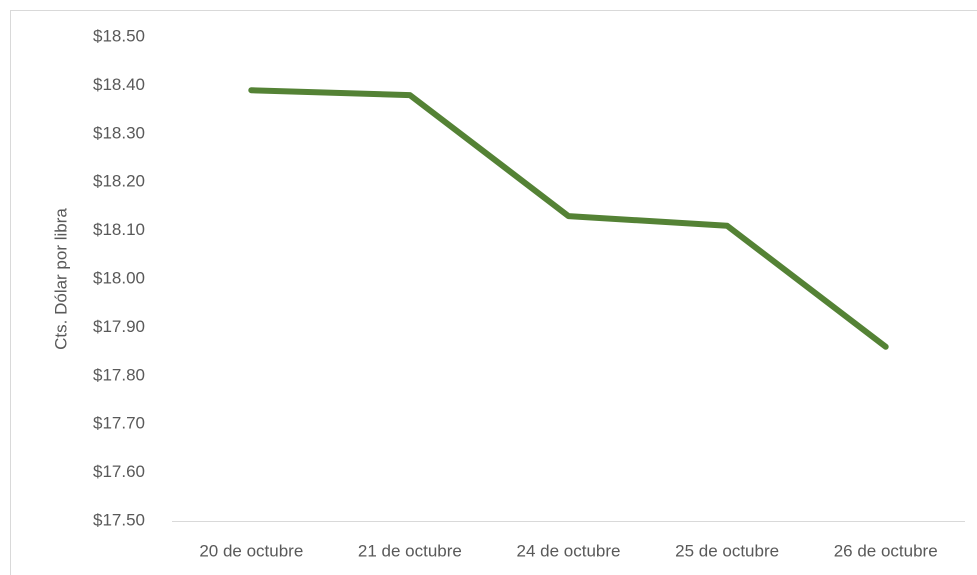  What do you see at coordinates (727, 550) in the screenshot?
I see `x-tick-label: 25 de octubre` at bounding box center [727, 550].